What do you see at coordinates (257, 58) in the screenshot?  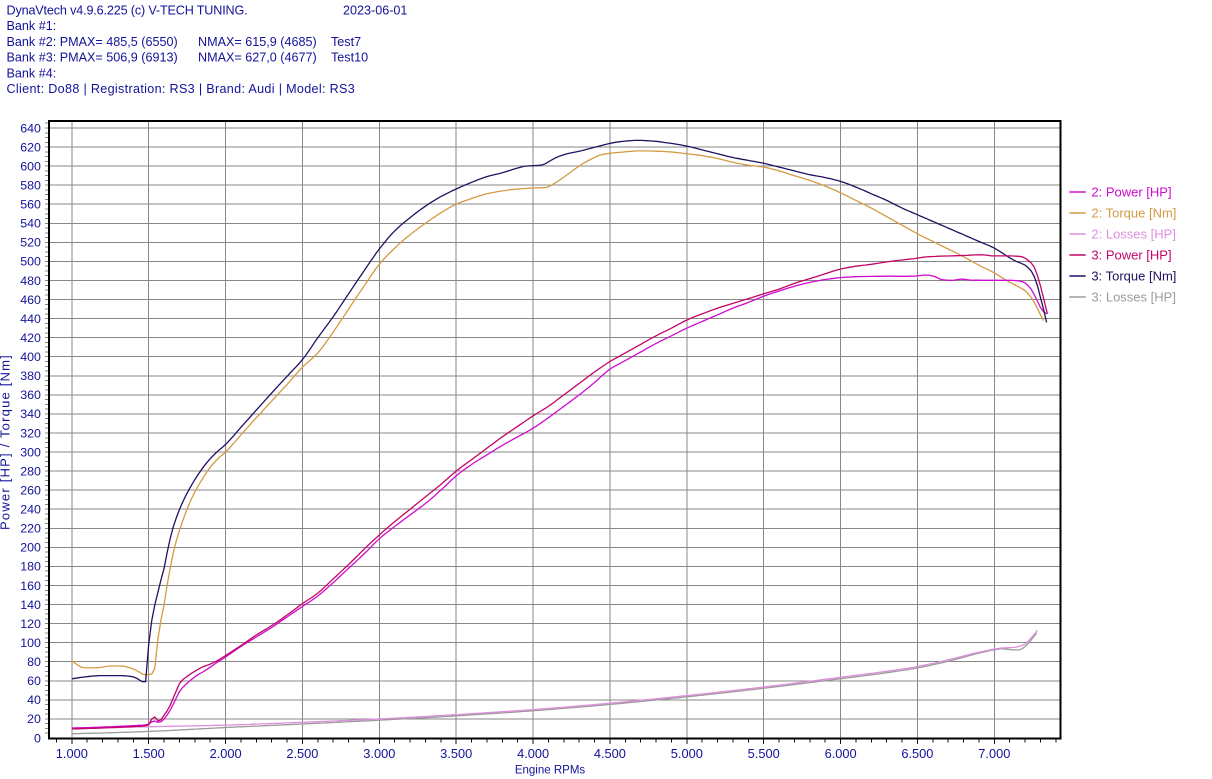 I see `svg-text: NMAX= 627,0 (4677)` at bounding box center [257, 58].